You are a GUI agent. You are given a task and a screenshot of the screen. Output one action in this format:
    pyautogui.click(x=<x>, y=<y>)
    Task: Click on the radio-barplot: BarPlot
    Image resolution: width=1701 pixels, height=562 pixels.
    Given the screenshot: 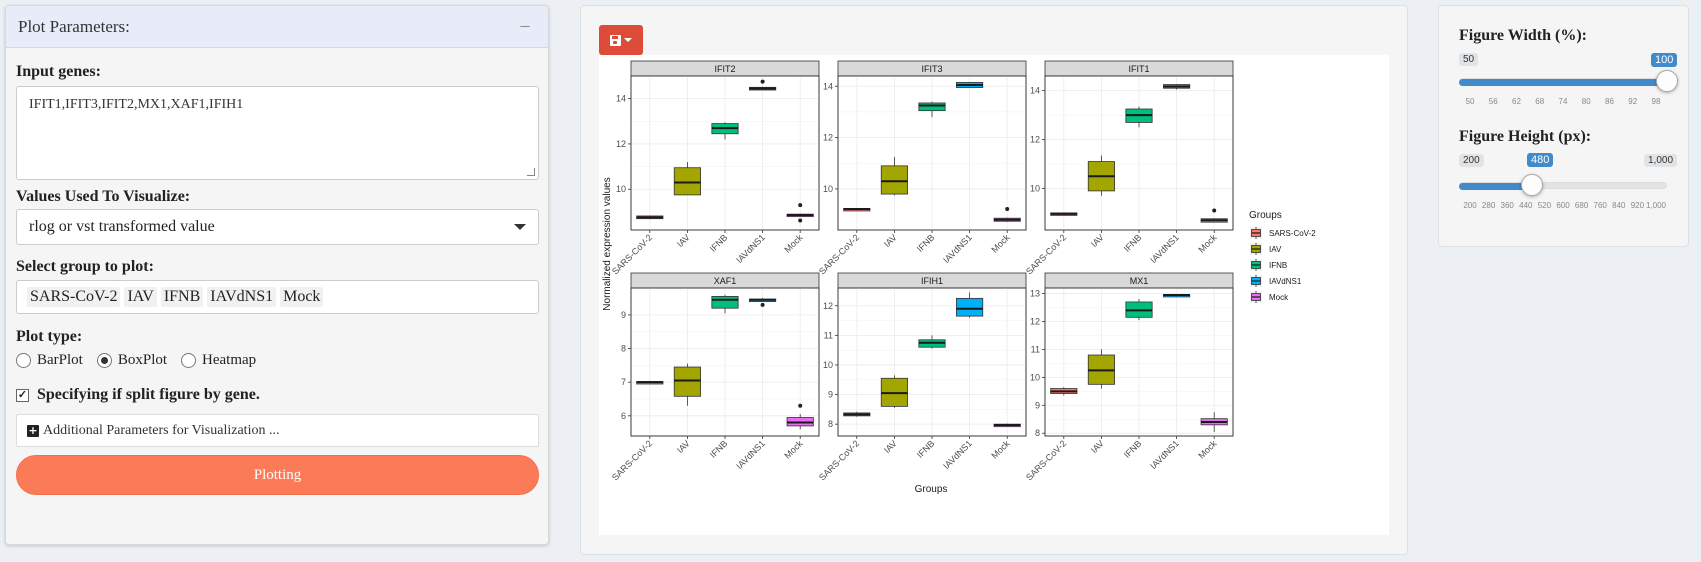 What is the action you would take?
    pyautogui.click(x=49, y=360)
    